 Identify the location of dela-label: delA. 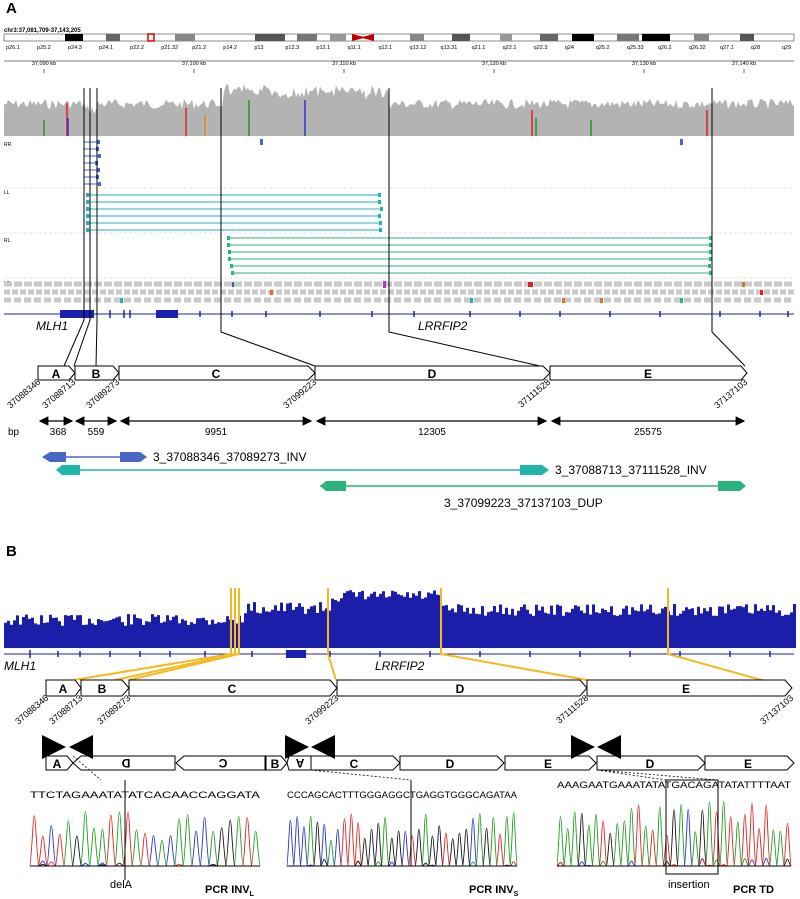
(121, 885).